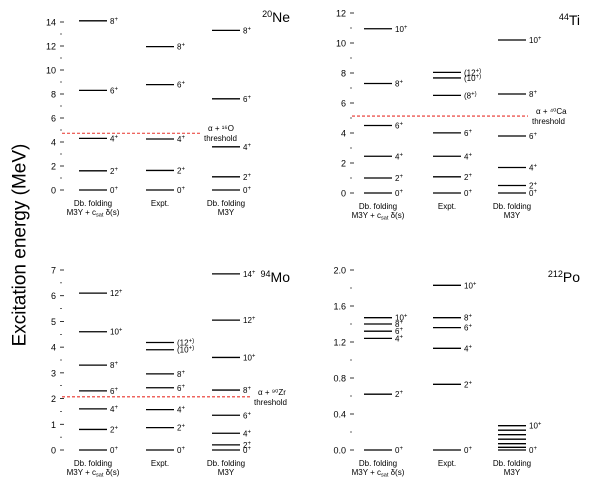  Describe the element at coordinates (339, 451) in the screenshot. I see `y-tick-label: 0.0` at that location.